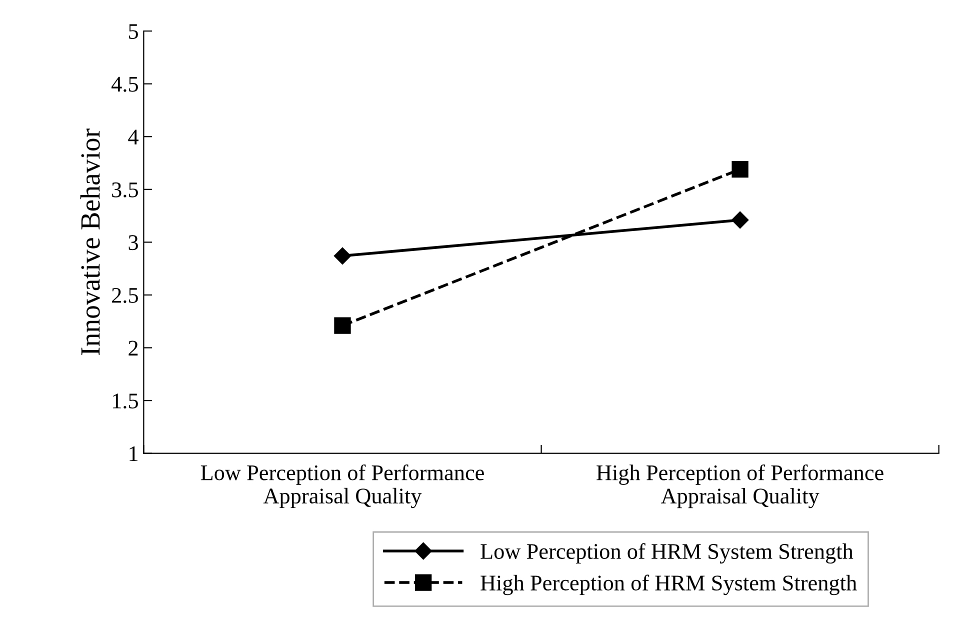 This screenshot has width=958, height=621. I want to click on legend-label: Low Perception of HRM System Strength, so click(667, 553).